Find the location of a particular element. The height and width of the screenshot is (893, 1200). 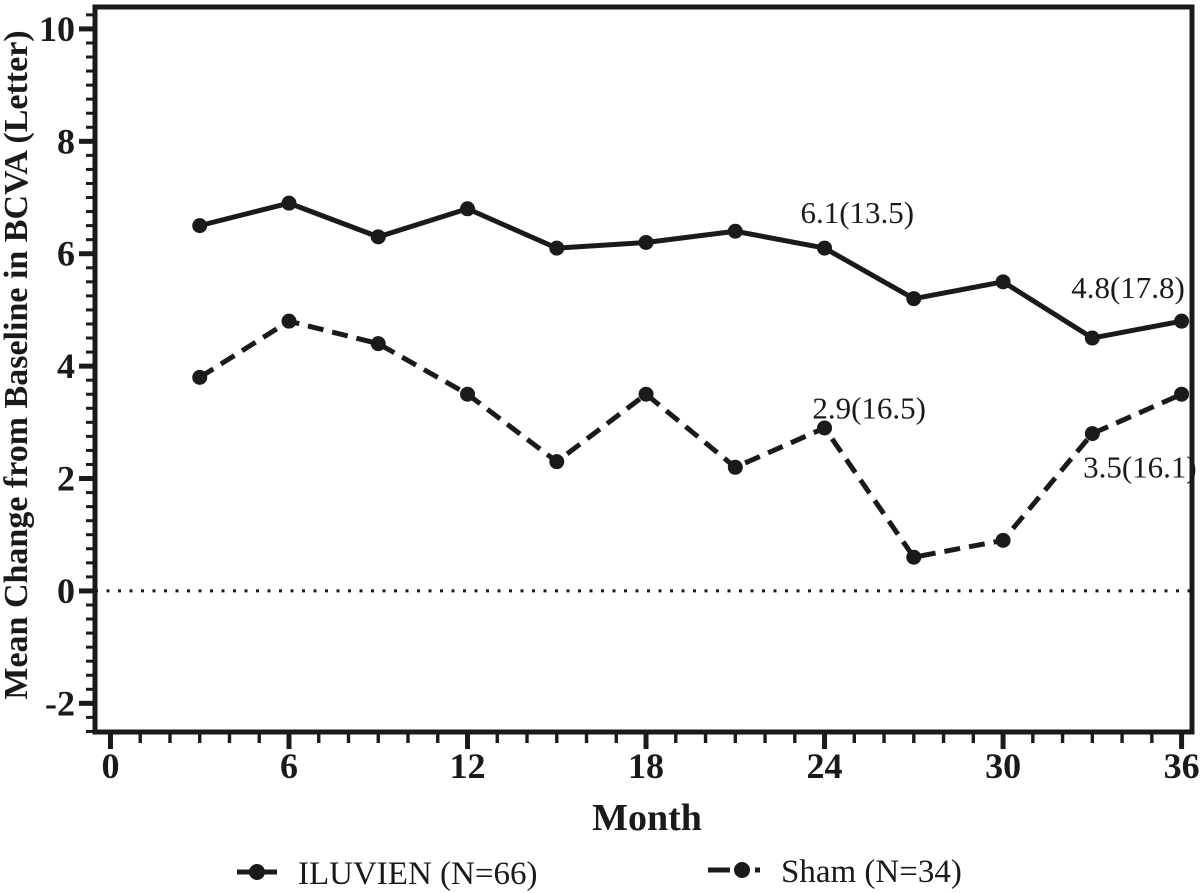

annotation: 6.1(13.5) is located at coordinates (857, 212).